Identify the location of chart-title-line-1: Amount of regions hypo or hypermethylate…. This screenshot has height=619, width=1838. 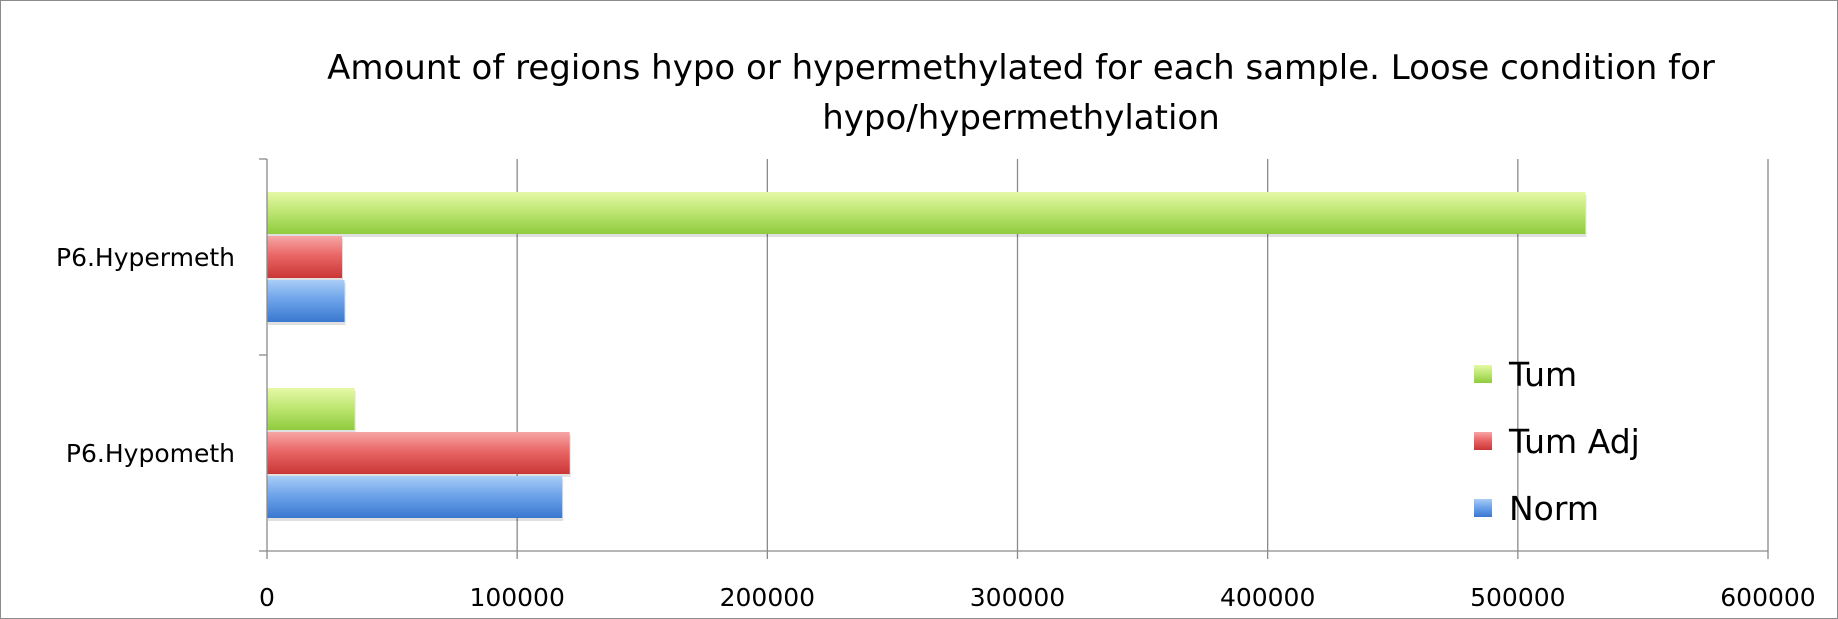
(1021, 68).